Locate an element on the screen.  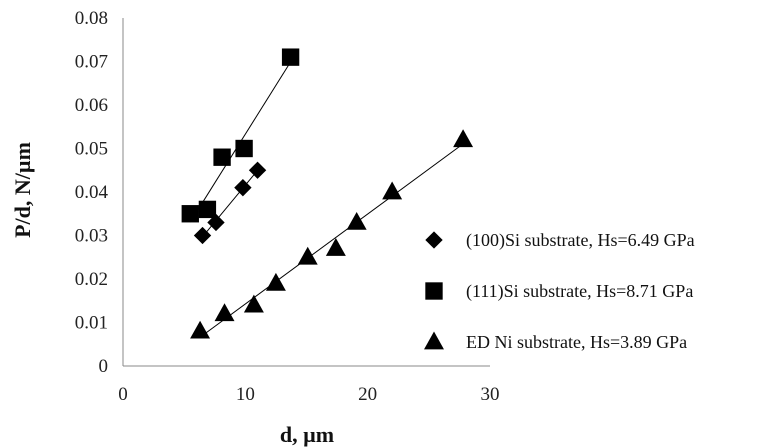
y-tick-label: 0.06 is located at coordinates (91, 105).